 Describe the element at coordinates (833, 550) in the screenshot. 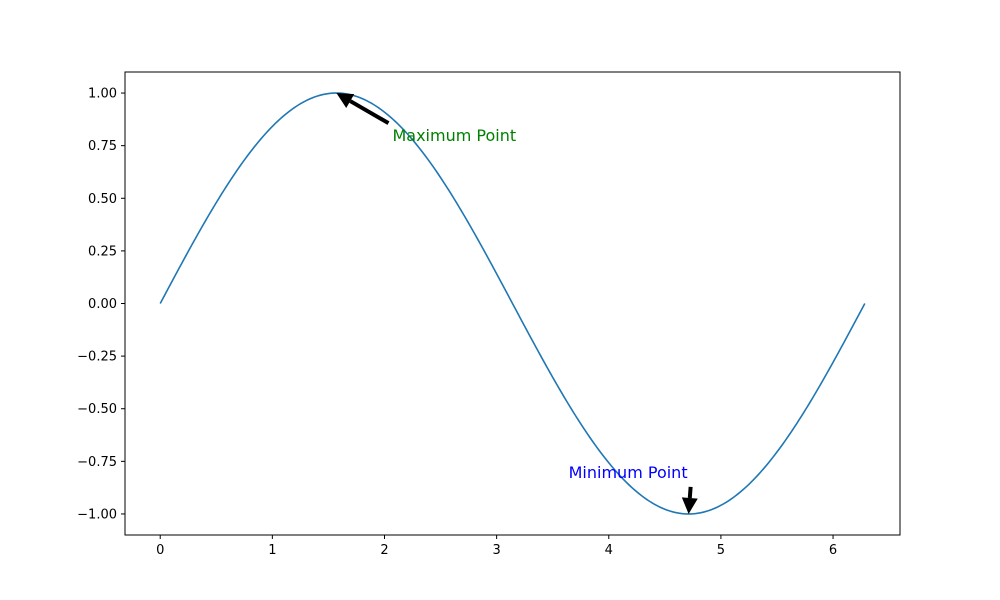

I see `x-tick-label: 6` at that location.